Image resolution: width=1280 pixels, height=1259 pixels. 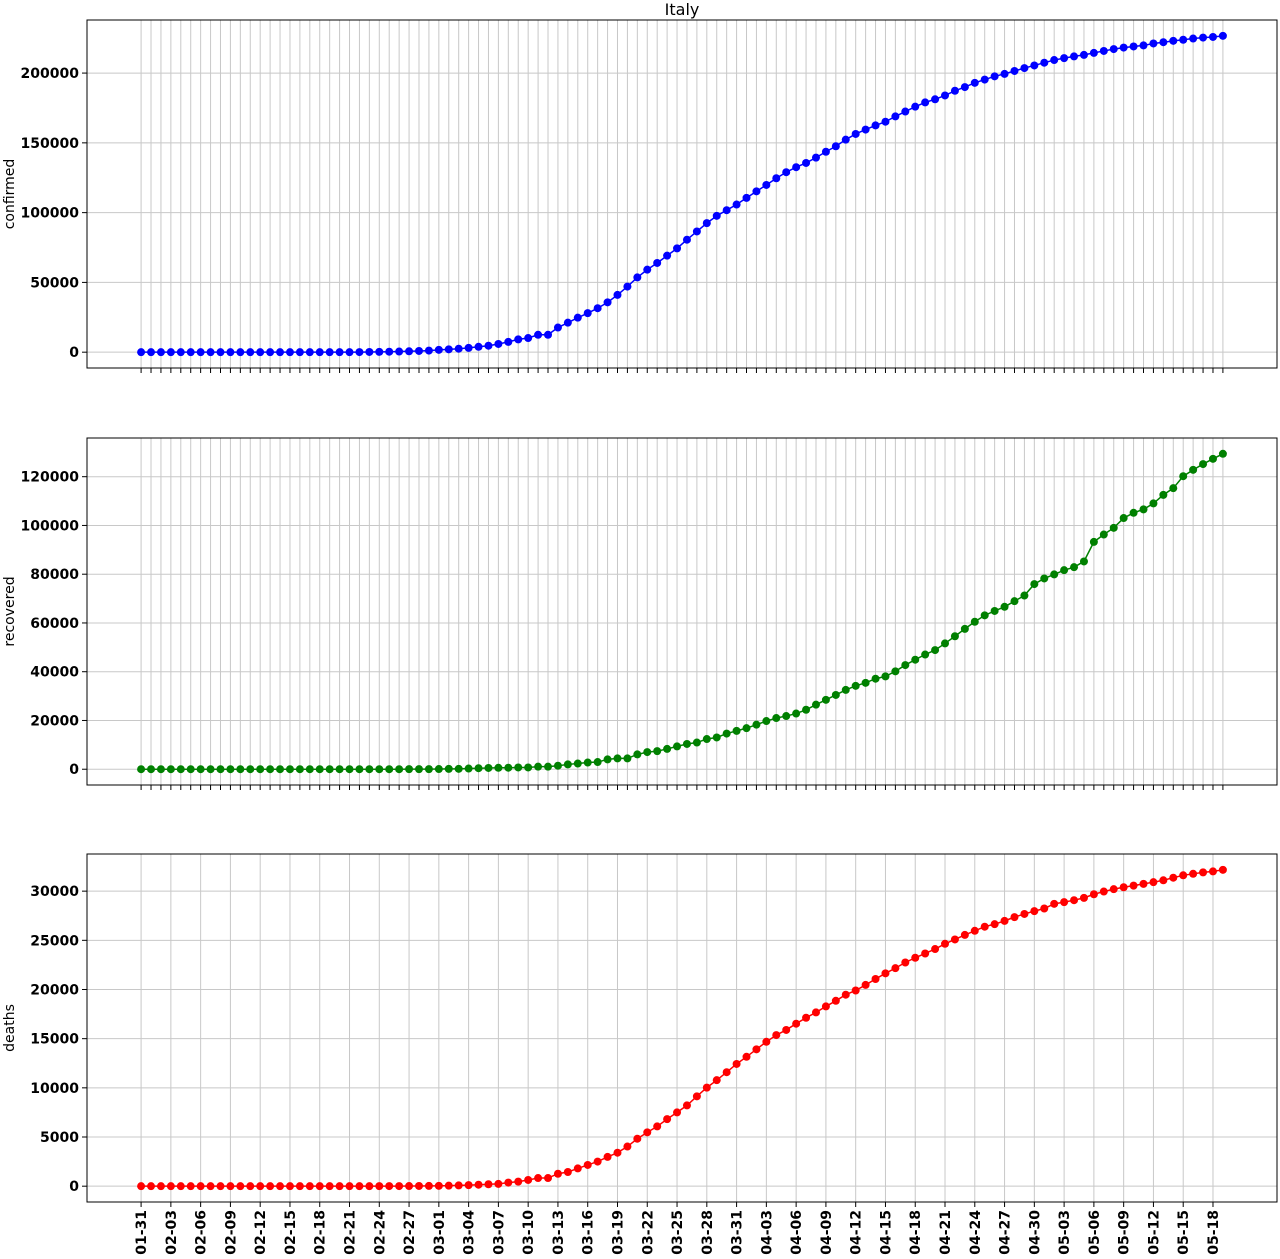 I want to click on y-tick-label: 10000, so click(x=54, y=1089).